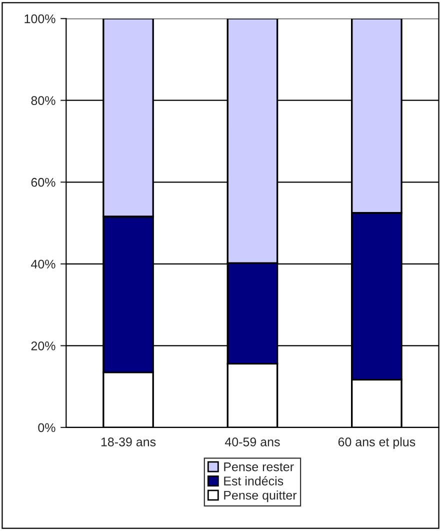 This screenshot has height=531, width=441. I want to click on y-tick-label: 40%, so click(43, 264).